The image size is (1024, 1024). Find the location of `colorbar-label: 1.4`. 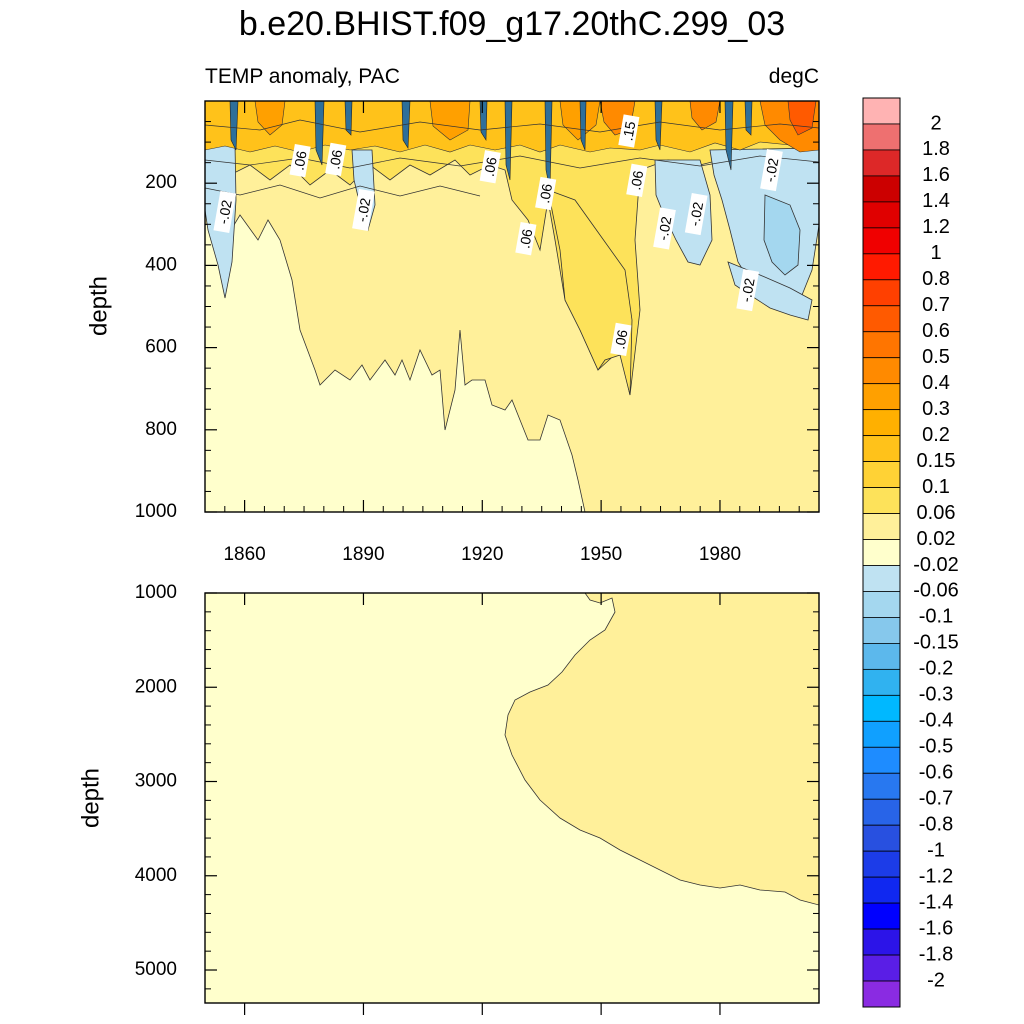

colorbar-label: 1.4 is located at coordinates (936, 201).